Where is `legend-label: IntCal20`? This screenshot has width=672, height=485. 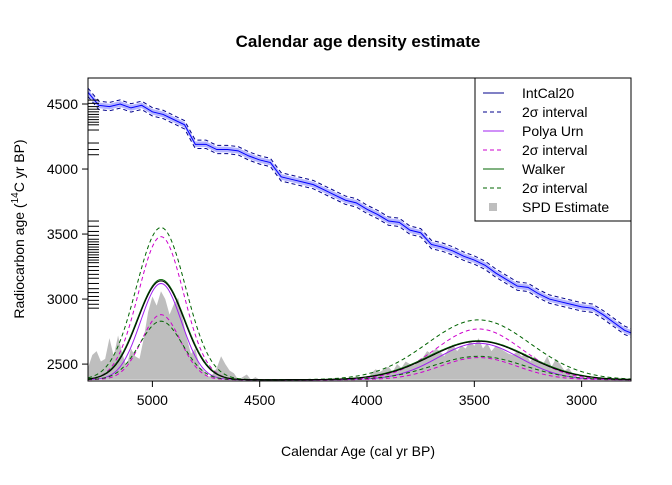 legend-label: IntCal20 is located at coordinates (548, 93).